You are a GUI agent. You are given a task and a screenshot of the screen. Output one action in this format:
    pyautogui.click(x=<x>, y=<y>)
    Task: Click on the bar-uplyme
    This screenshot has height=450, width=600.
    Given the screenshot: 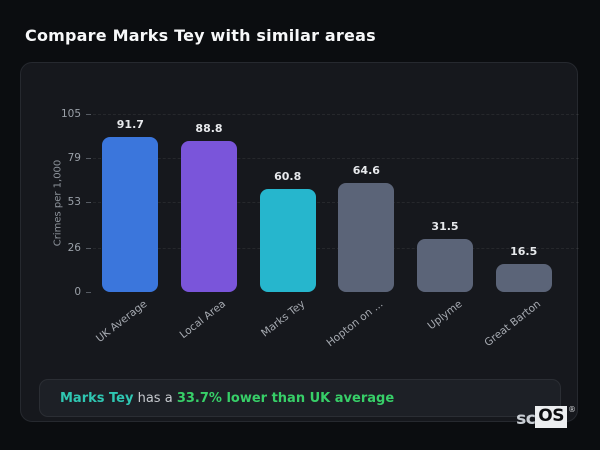 What is the action you would take?
    pyautogui.click(x=444, y=265)
    